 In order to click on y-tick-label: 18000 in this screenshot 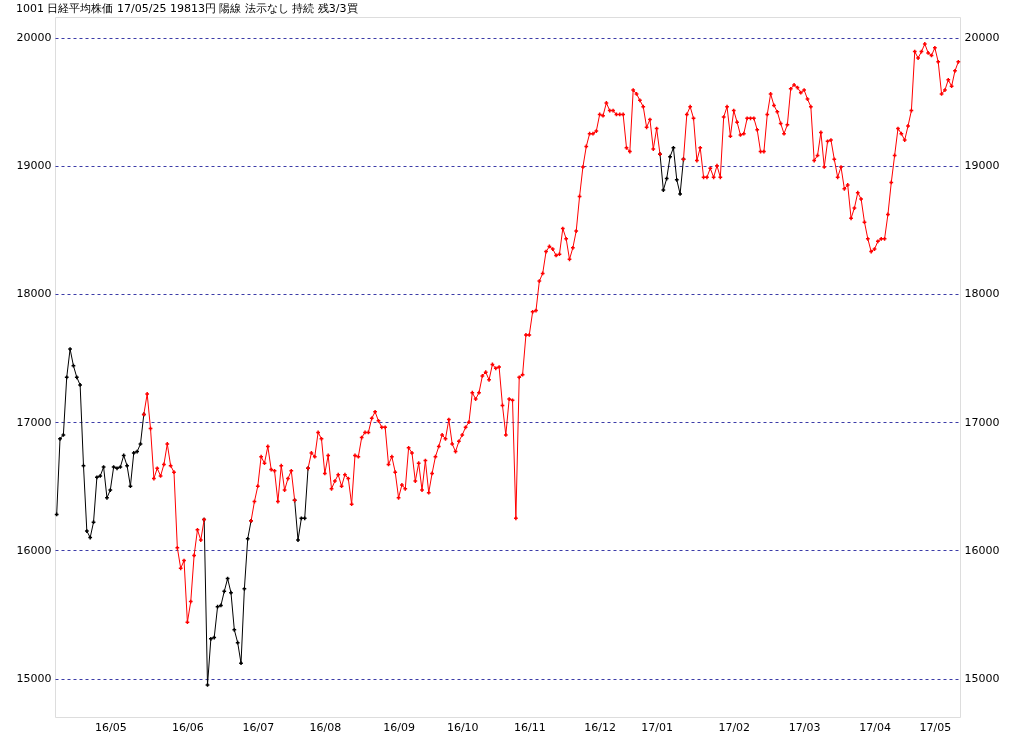, I will do `click(34, 294)`.